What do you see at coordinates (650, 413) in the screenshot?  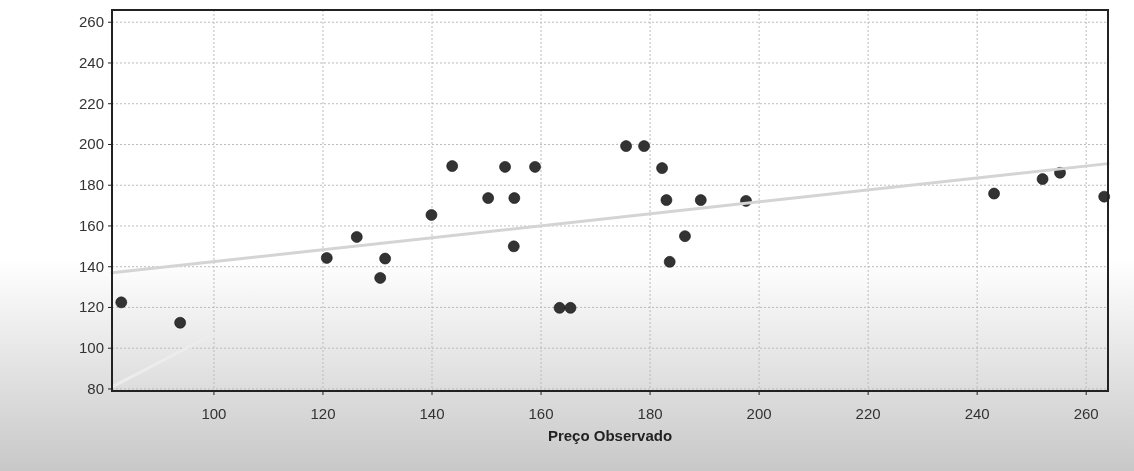 I see `x-tick-label: 180` at bounding box center [650, 413].